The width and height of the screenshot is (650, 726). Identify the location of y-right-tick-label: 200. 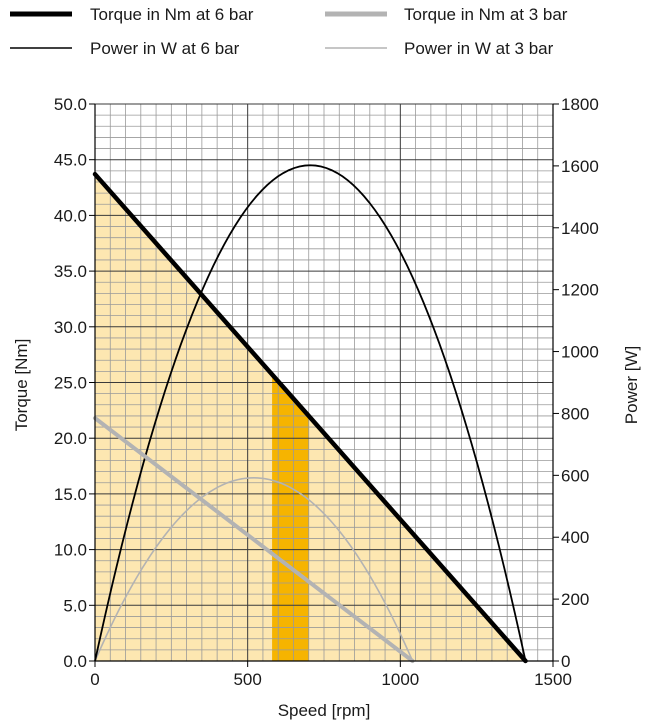
(575, 599).